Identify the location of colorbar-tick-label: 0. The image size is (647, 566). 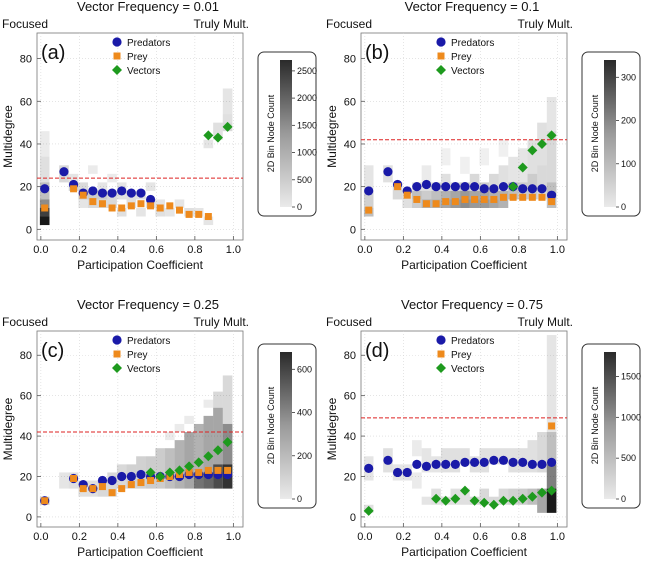
(623, 207).